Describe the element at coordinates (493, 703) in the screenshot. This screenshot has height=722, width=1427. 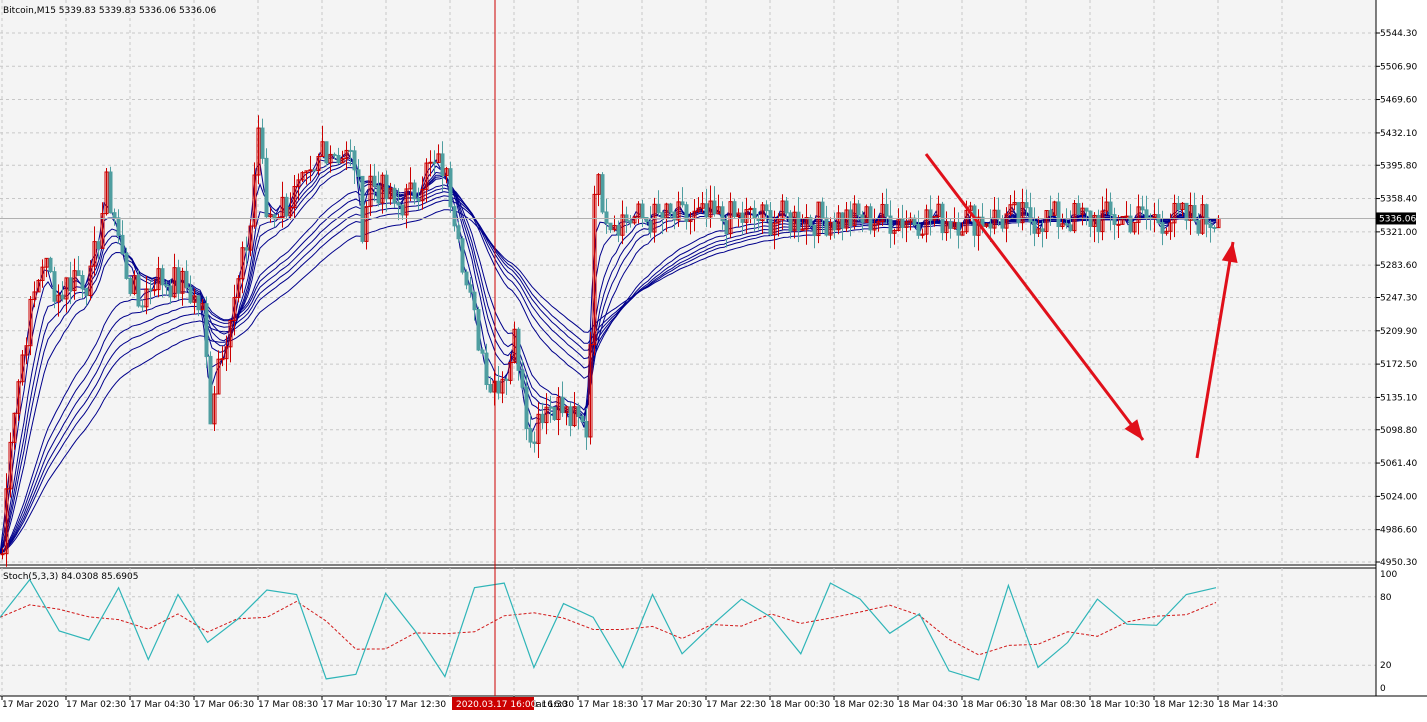
I see `crosshair-time-bg` at that location.